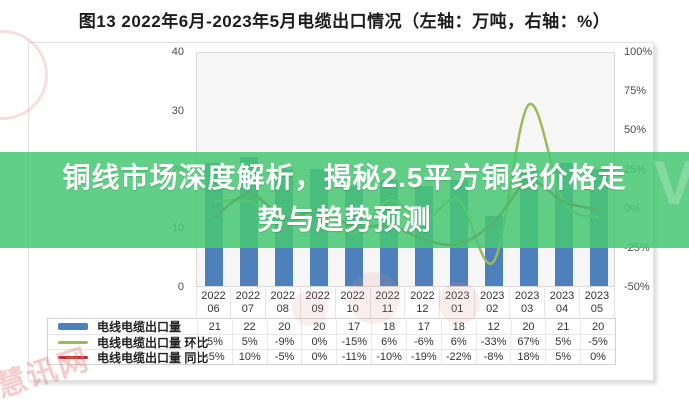  I want to click on x-axis-label: 2022 08, so click(283, 303).